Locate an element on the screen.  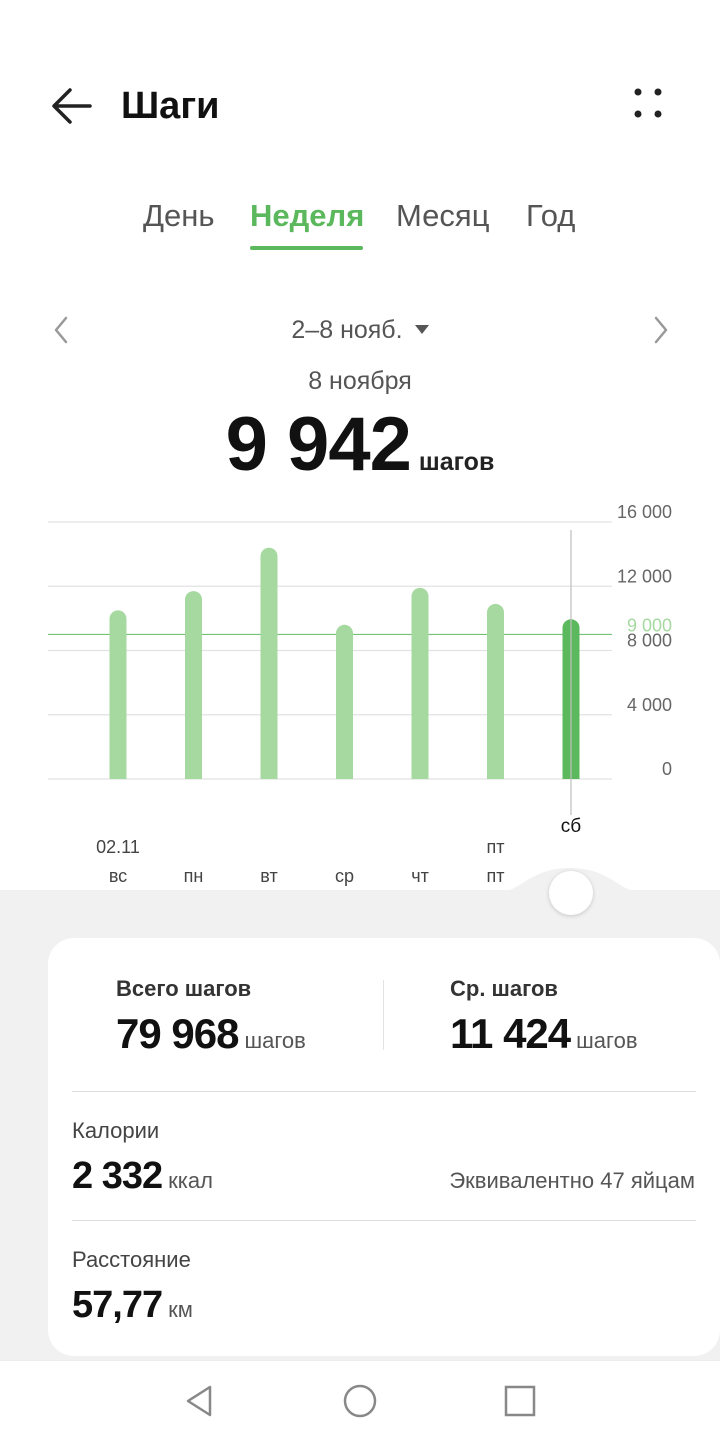
x-date-label: 02.11 is located at coordinates (118, 847).